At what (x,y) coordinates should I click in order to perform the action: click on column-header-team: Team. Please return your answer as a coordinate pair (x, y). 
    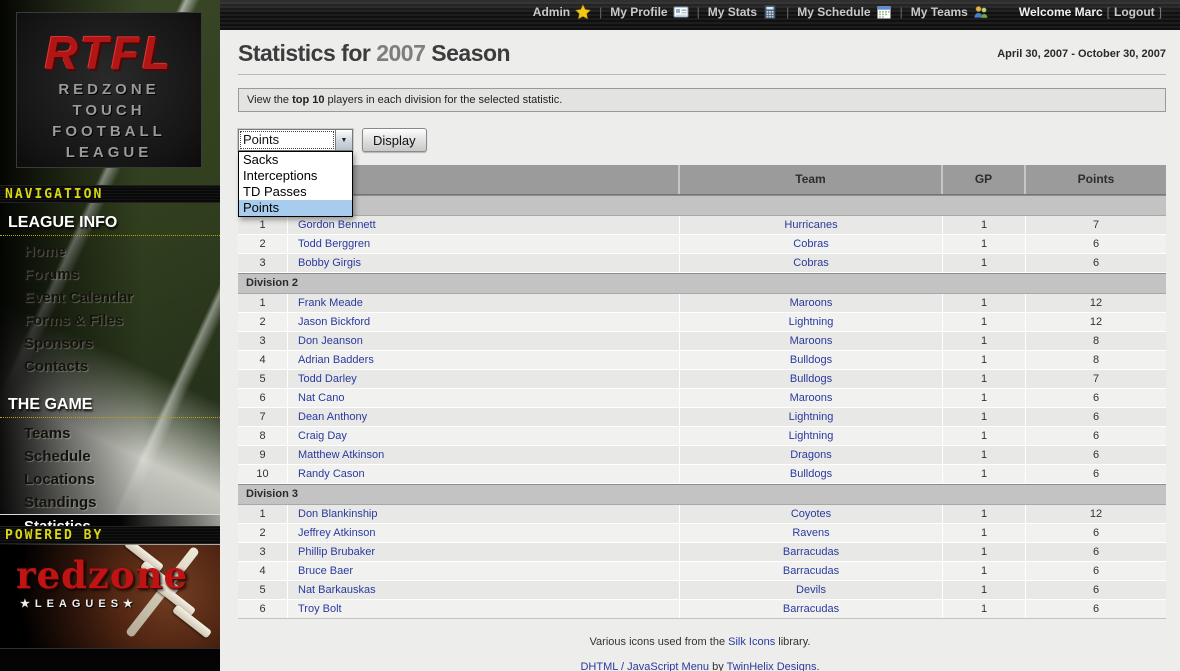
    Looking at the image, I should click on (811, 179).